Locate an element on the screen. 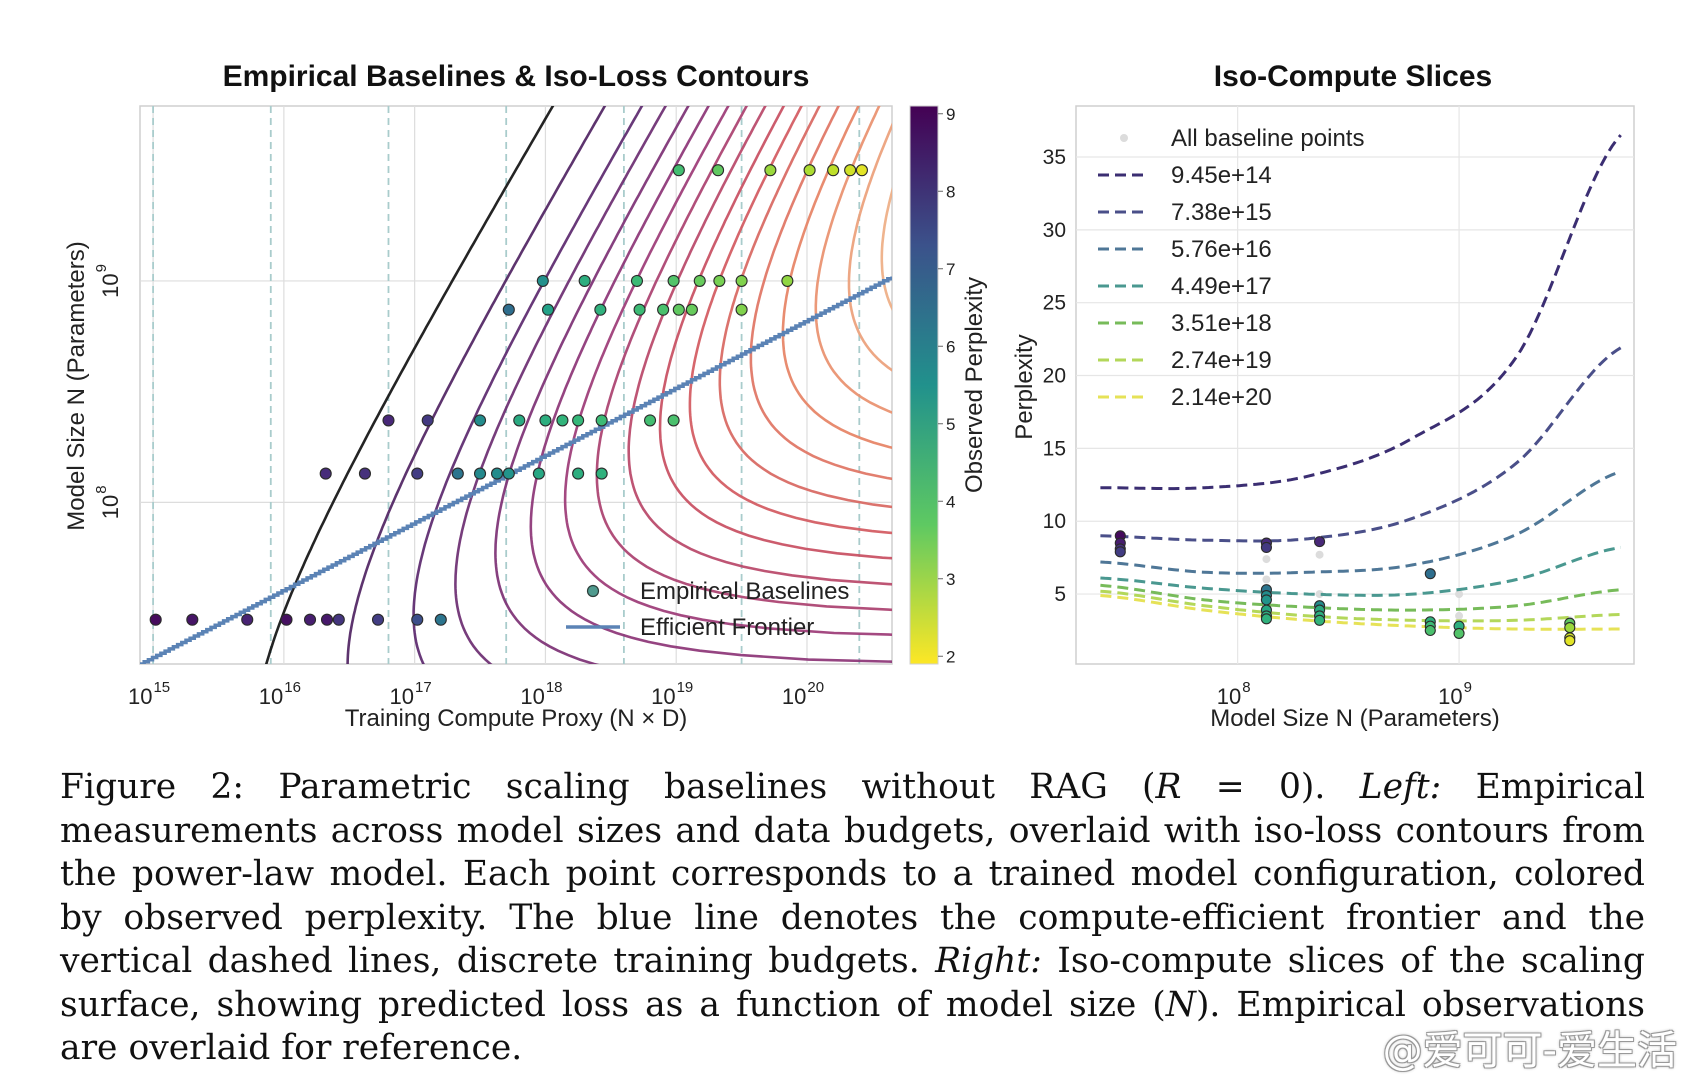 This screenshot has height=1080, width=1697. iso-compute-slice-7.38e+15 is located at coordinates (1361, 444).